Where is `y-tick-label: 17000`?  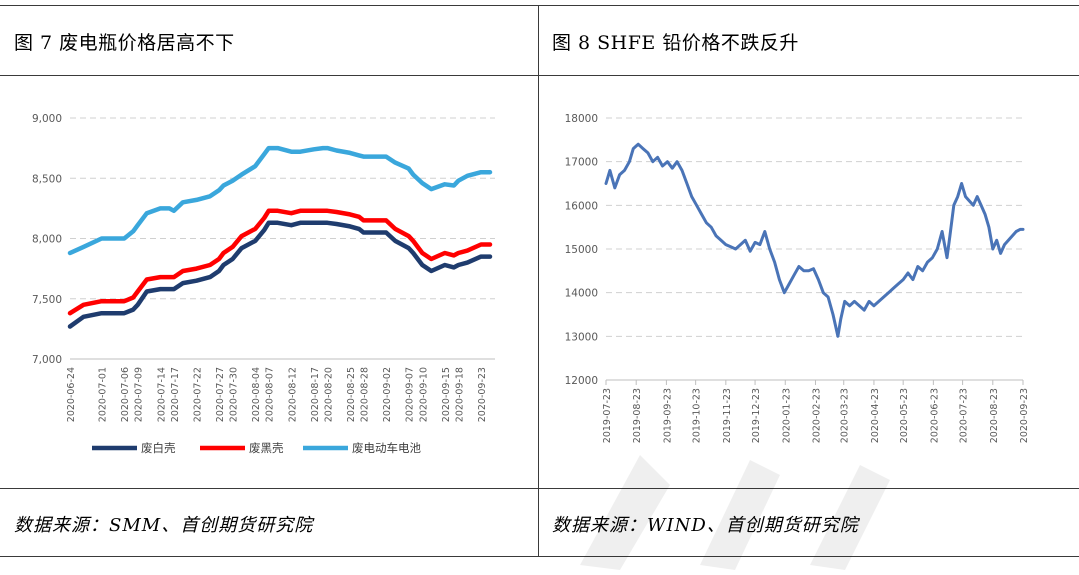
y-tick-label: 17000 is located at coordinates (581, 163).